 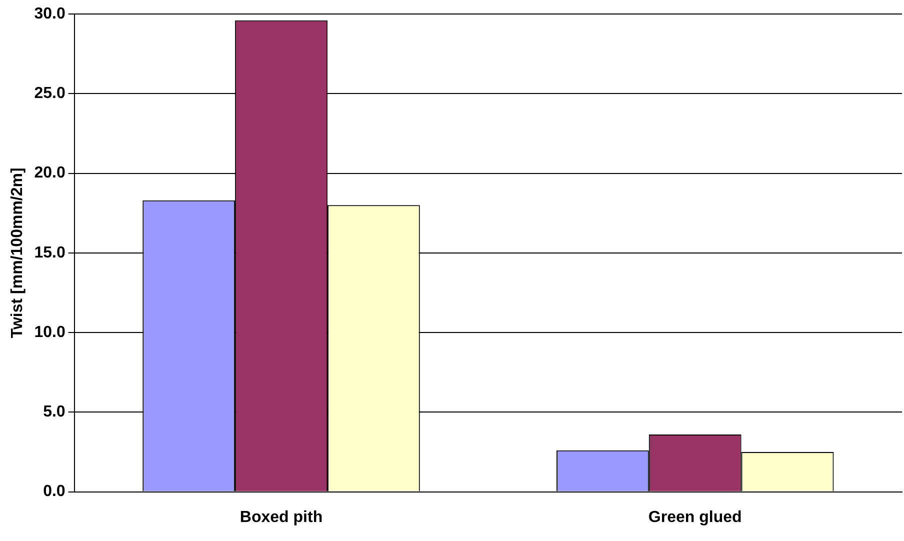 What do you see at coordinates (50, 253) in the screenshot?
I see `y-tick-label: 15.0` at bounding box center [50, 253].